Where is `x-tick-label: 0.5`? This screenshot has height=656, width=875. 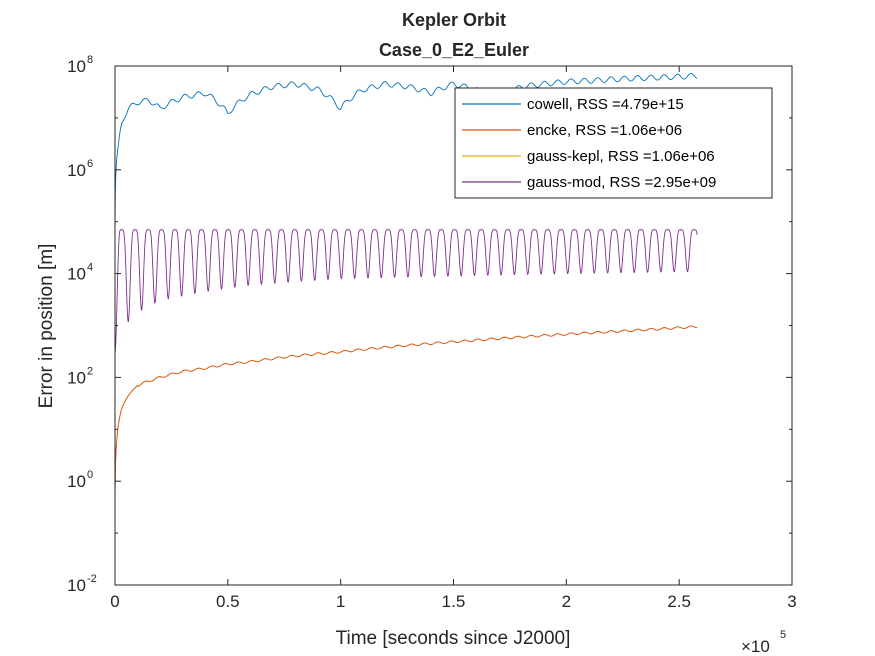
x-tick-label: 0.5 is located at coordinates (228, 601).